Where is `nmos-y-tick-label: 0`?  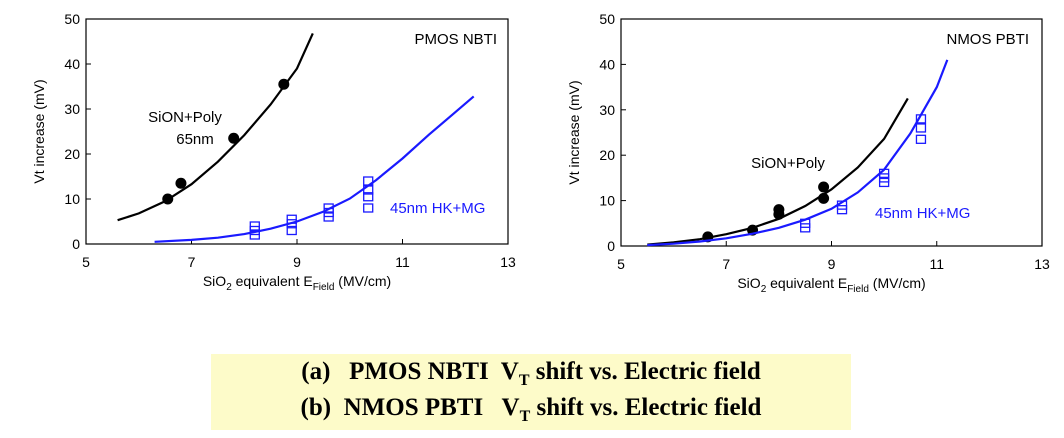 nmos-y-tick-label: 0 is located at coordinates (611, 246).